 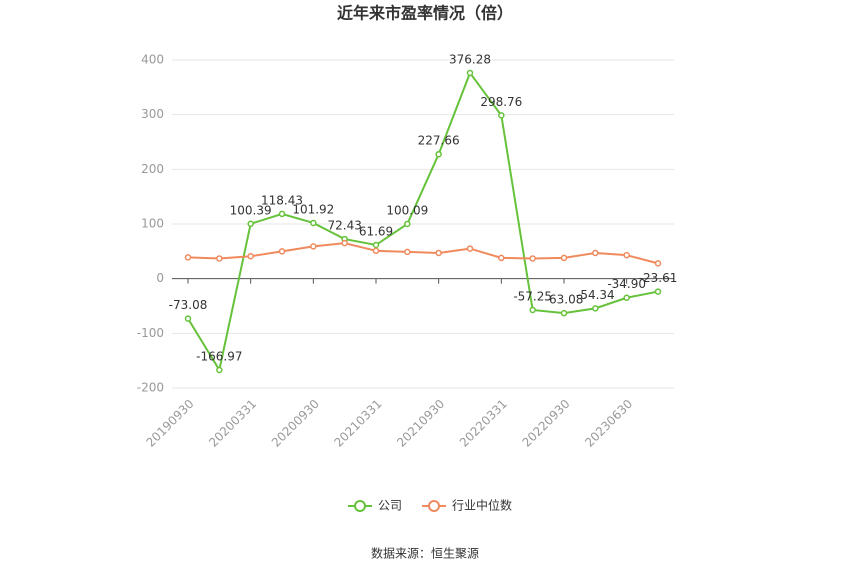 I want to click on chart-title: 近年来市盈率情况（倍）, so click(x=425, y=13).